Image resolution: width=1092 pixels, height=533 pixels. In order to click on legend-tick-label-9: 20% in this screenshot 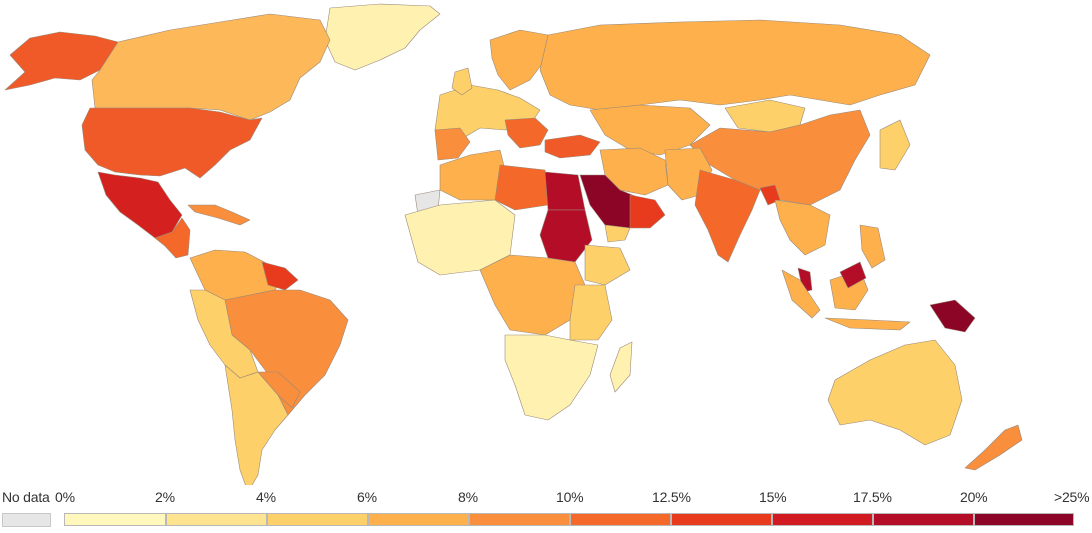, I will do `click(974, 497)`.